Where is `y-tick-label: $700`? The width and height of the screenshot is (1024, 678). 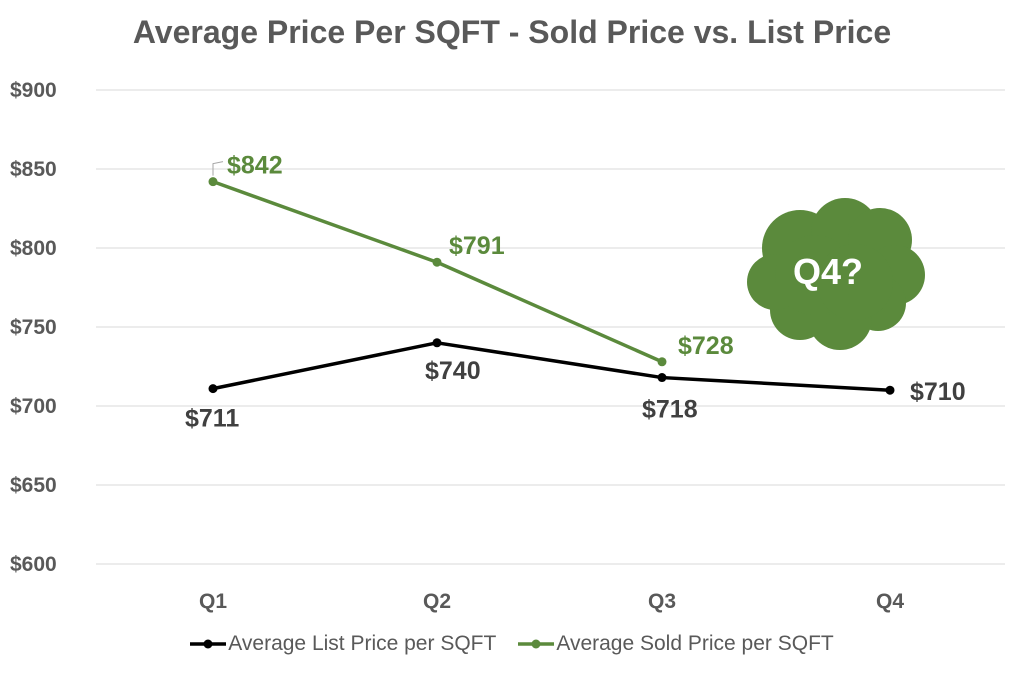 y-tick-label: $700 is located at coordinates (33, 406).